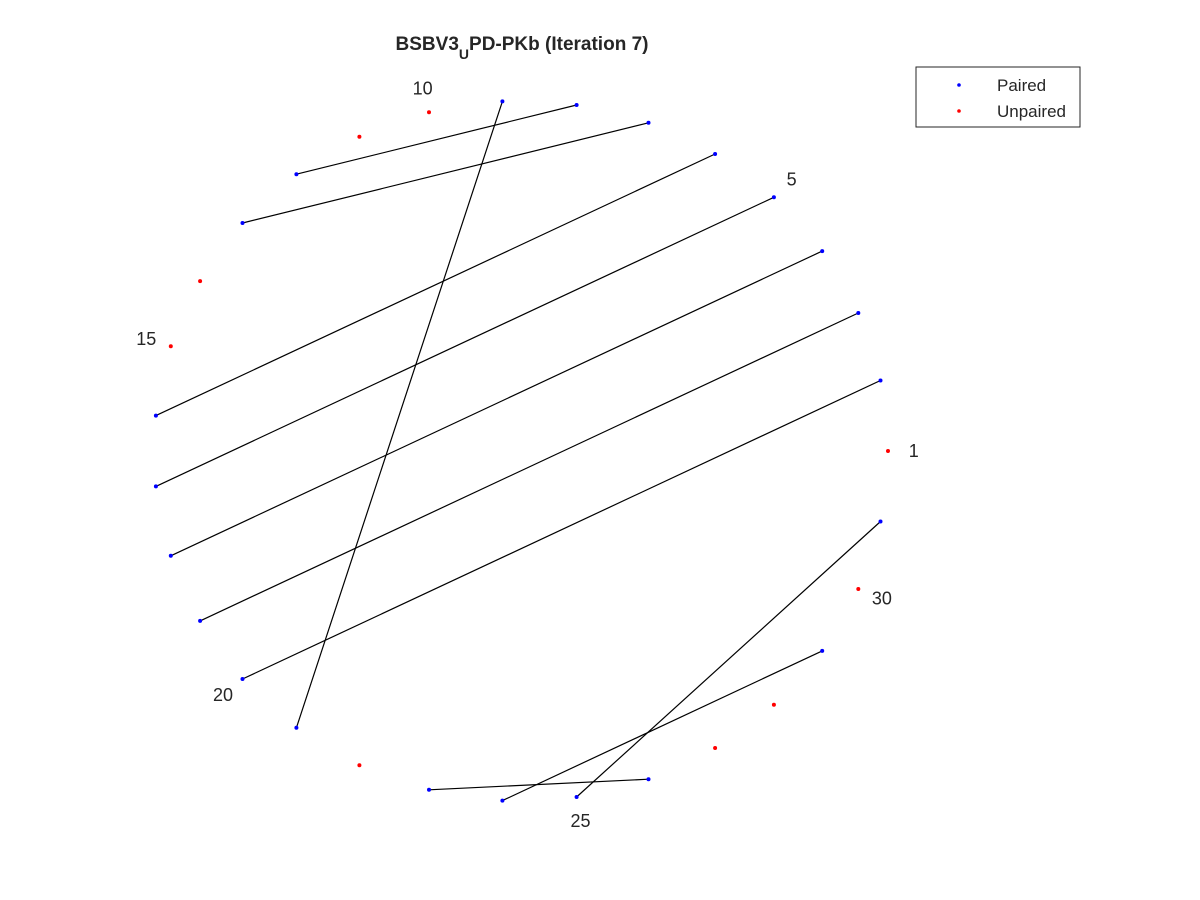 The image size is (1200, 900). Describe the element at coordinates (959, 85) in the screenshot. I see `legend-marker-paired` at that location.